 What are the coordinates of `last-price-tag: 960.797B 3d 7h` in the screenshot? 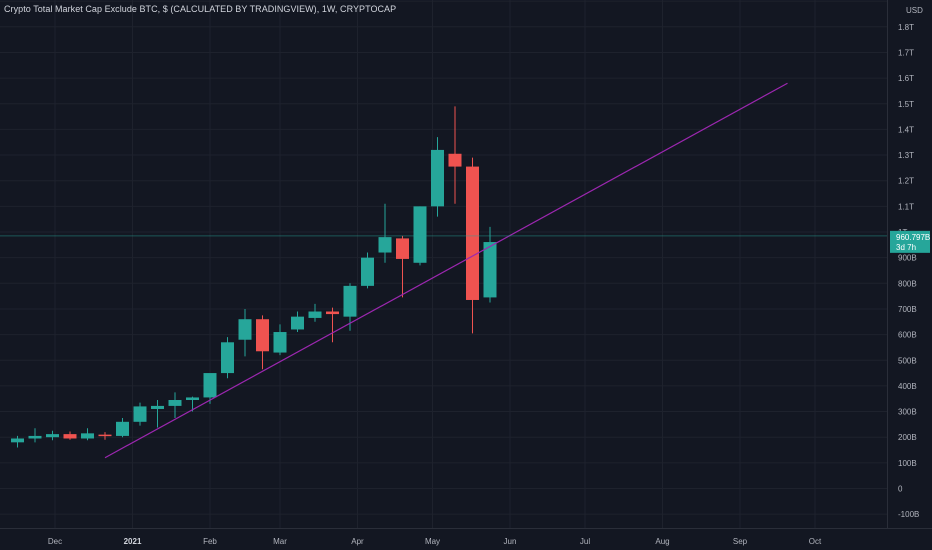 It's located at (910, 241).